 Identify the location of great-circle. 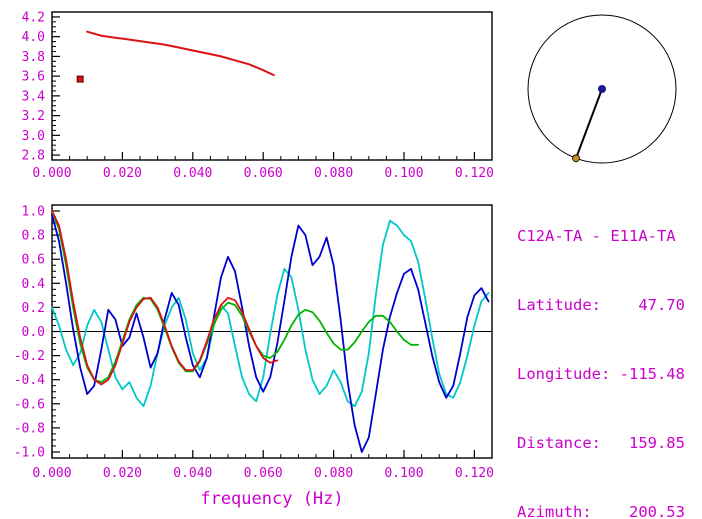
(602, 89).